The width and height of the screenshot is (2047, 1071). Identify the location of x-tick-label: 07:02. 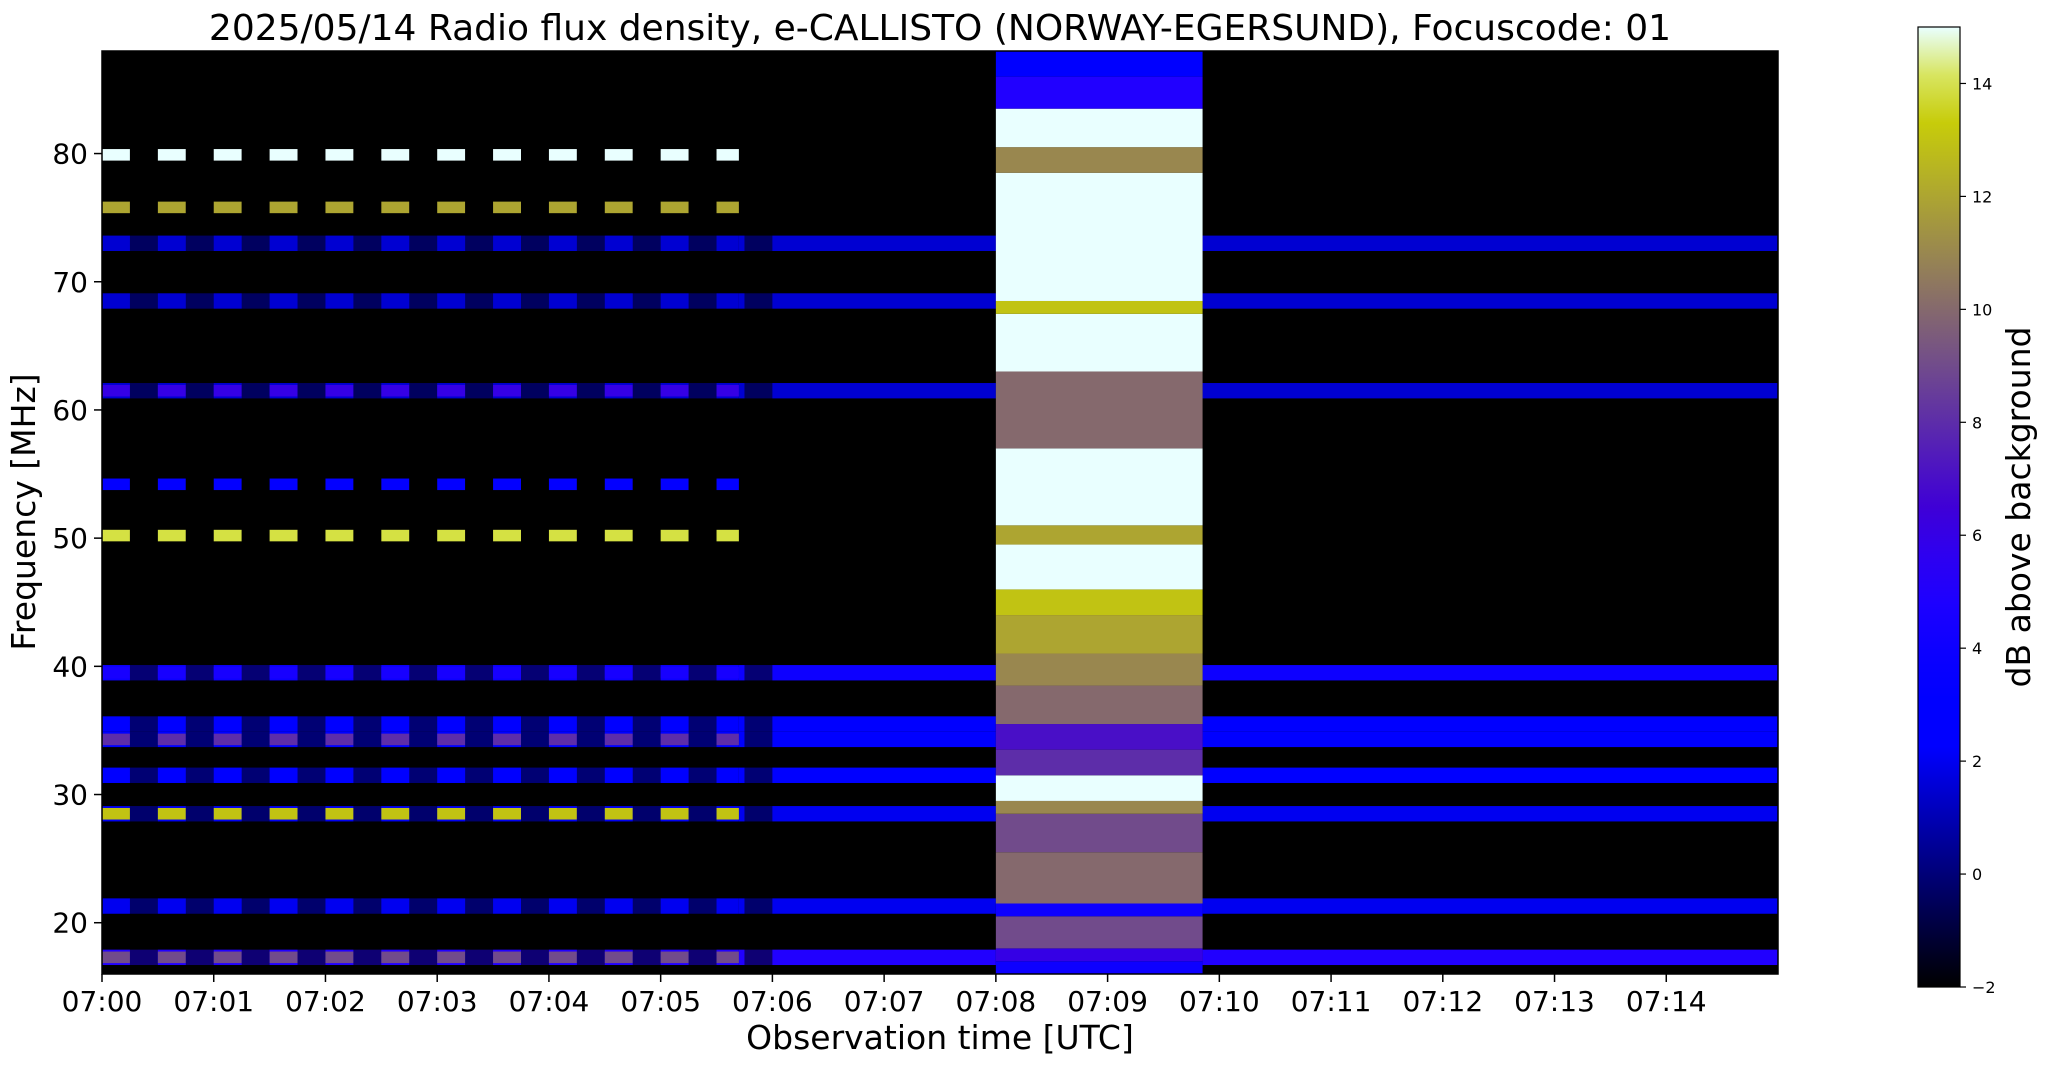
(325, 1001).